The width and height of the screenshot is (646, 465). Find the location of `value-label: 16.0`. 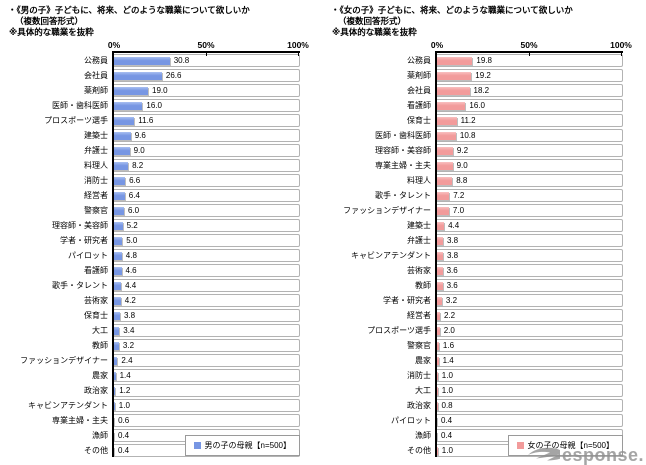

value-label: 16.0 is located at coordinates (477, 105).